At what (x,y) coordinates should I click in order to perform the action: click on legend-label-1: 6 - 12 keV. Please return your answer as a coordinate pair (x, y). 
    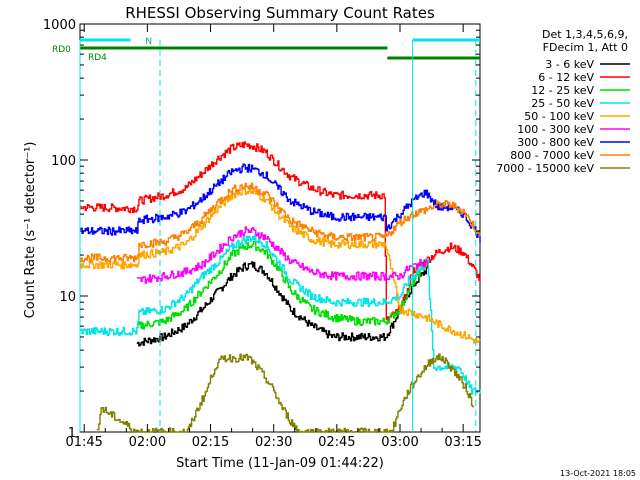
    Looking at the image, I should click on (566, 77).